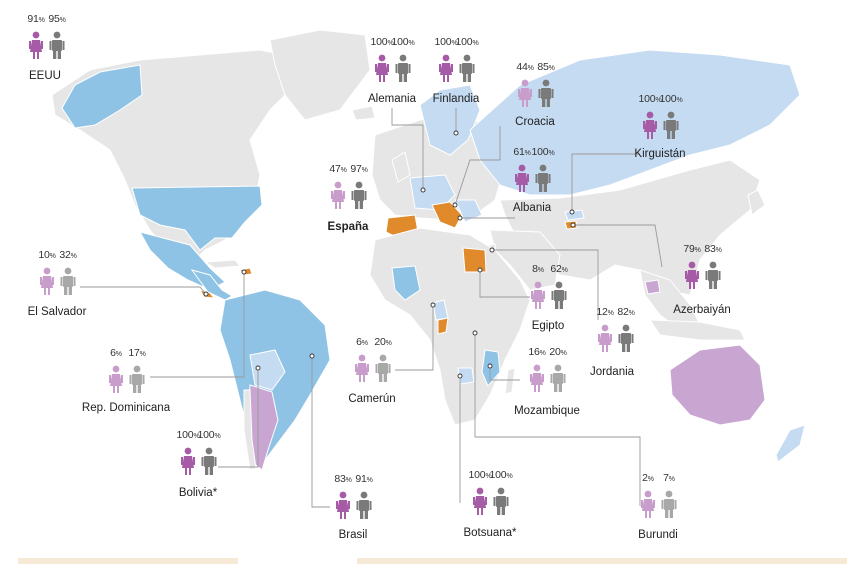  I want to click on figure-pair-alemania, so click(393, 68).